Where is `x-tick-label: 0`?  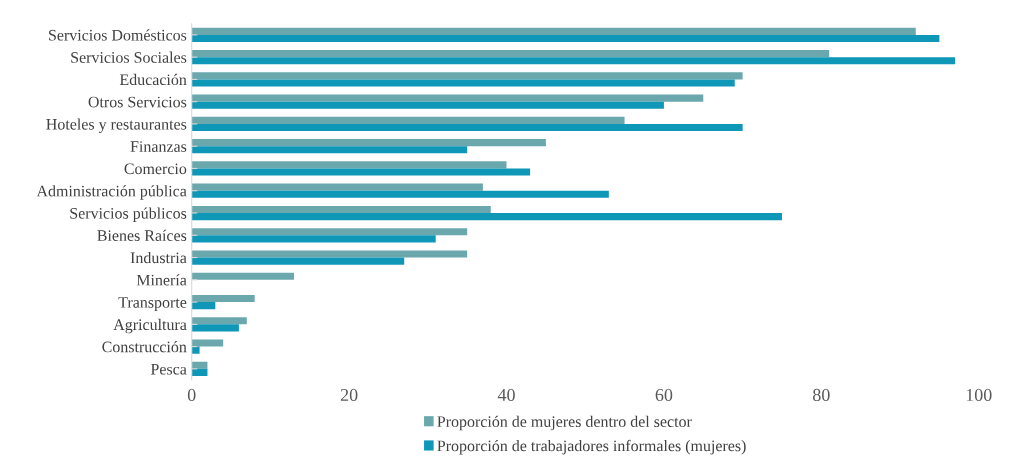
x-tick-label: 0 is located at coordinates (191, 395).